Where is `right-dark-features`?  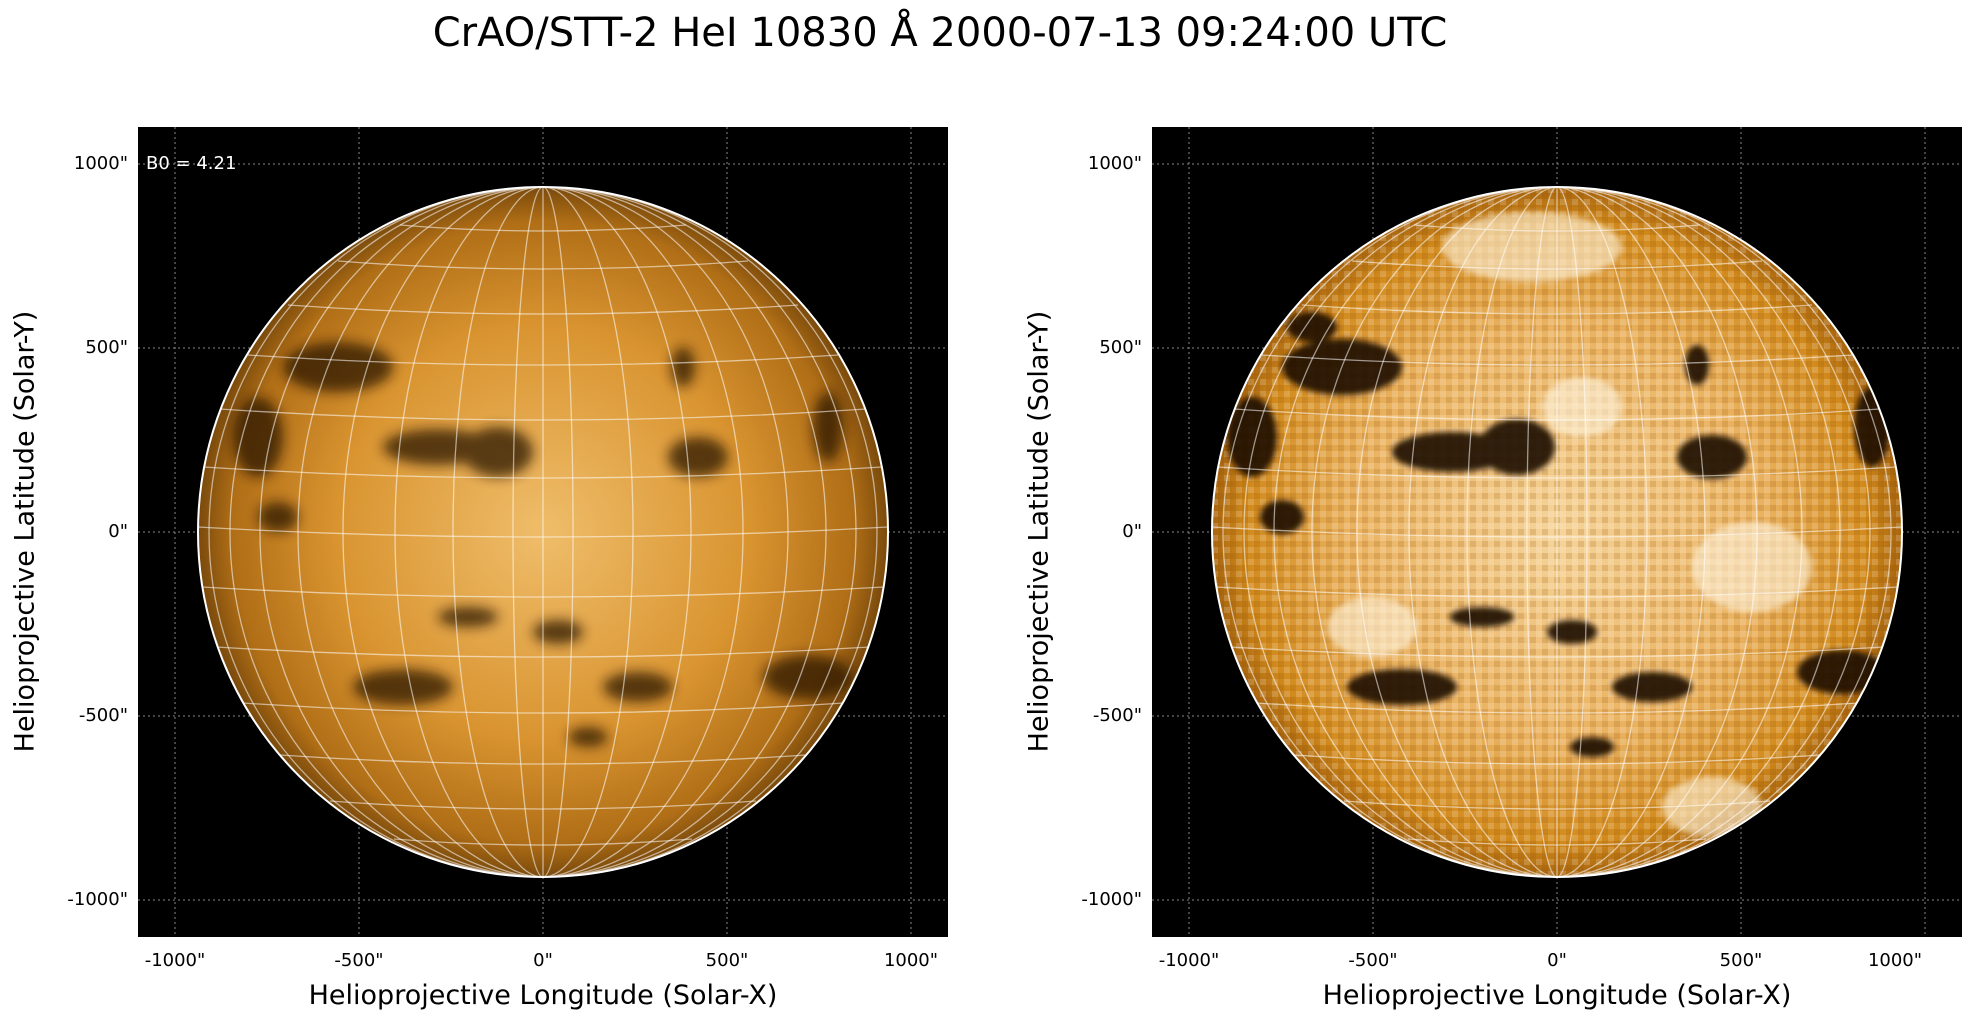
right-dark-features is located at coordinates (1558, 534).